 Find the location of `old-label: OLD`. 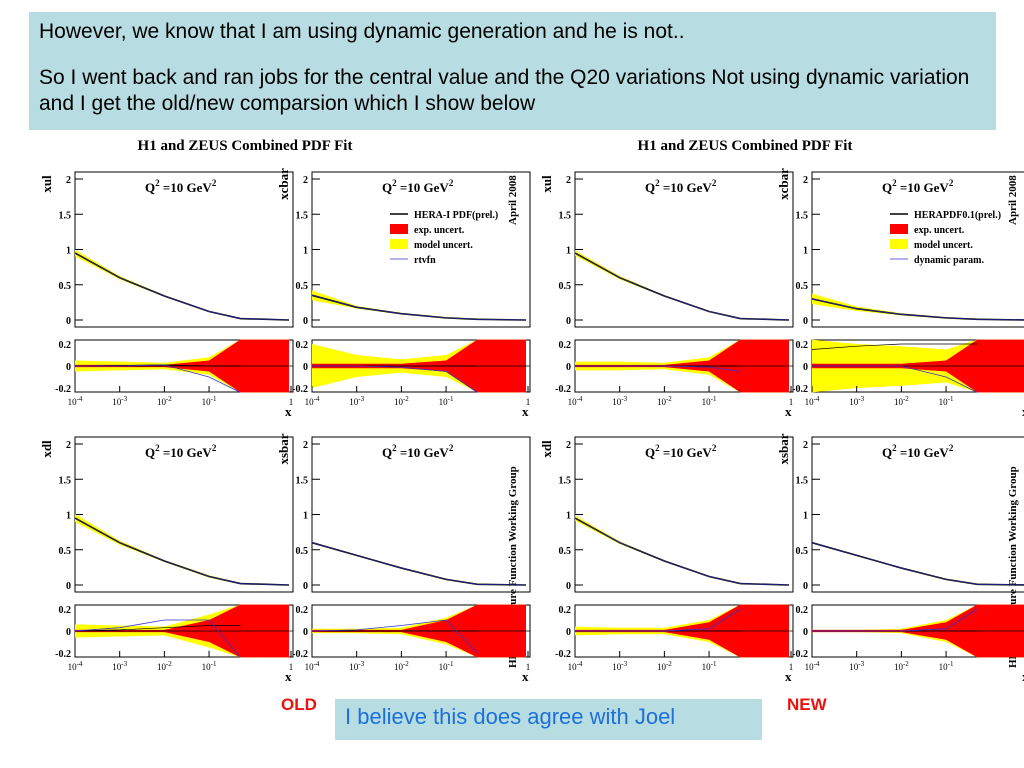

old-label: OLD is located at coordinates (299, 704).